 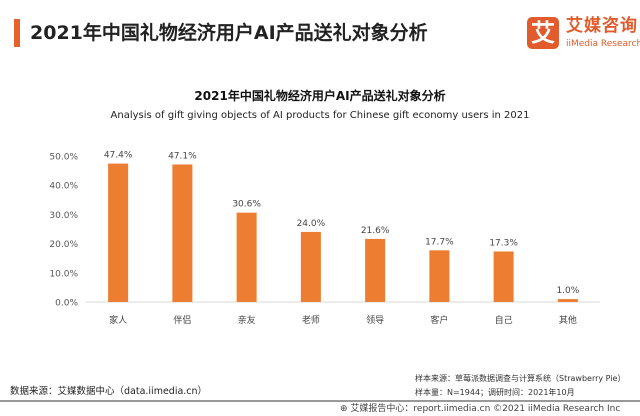 I want to click on title-accent-bar, so click(x=17, y=33).